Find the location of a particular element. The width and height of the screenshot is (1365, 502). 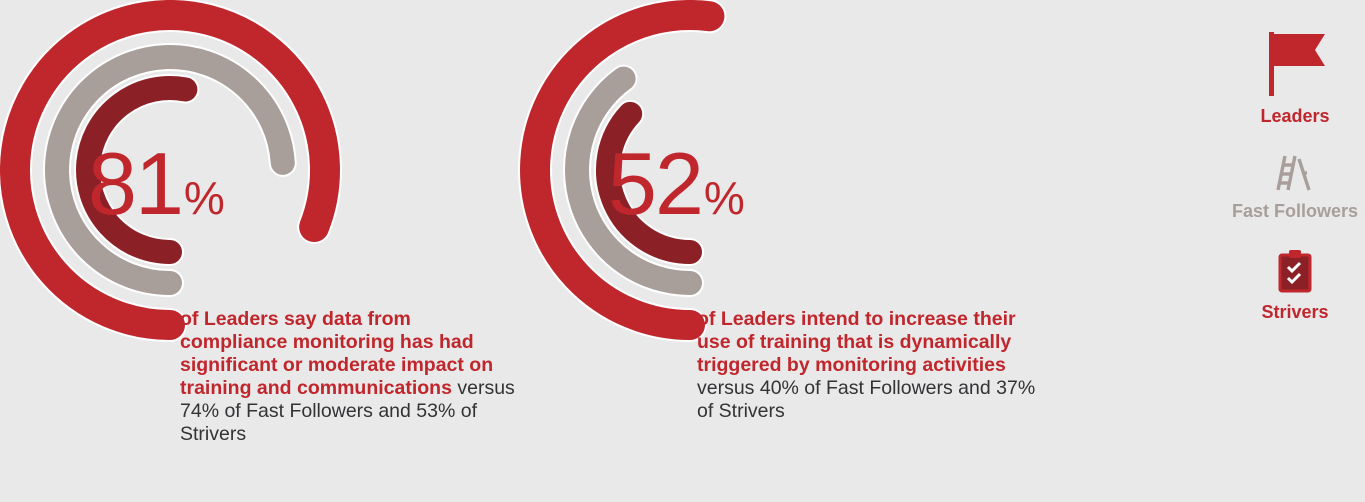

big-percentage: 52% is located at coordinates (676, 184).